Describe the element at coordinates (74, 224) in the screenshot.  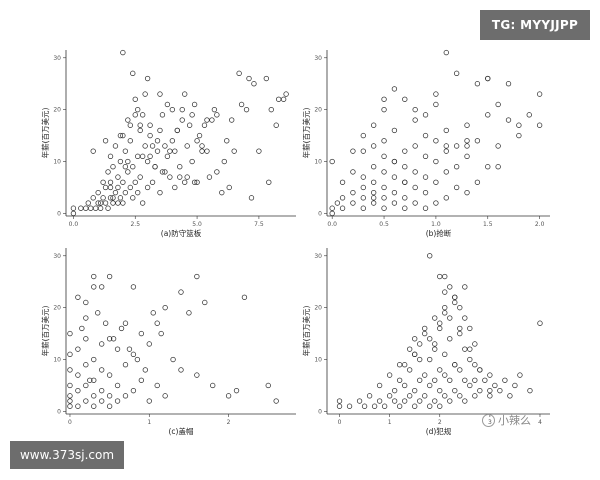
I see `x-tick-label: 0.0` at that location.